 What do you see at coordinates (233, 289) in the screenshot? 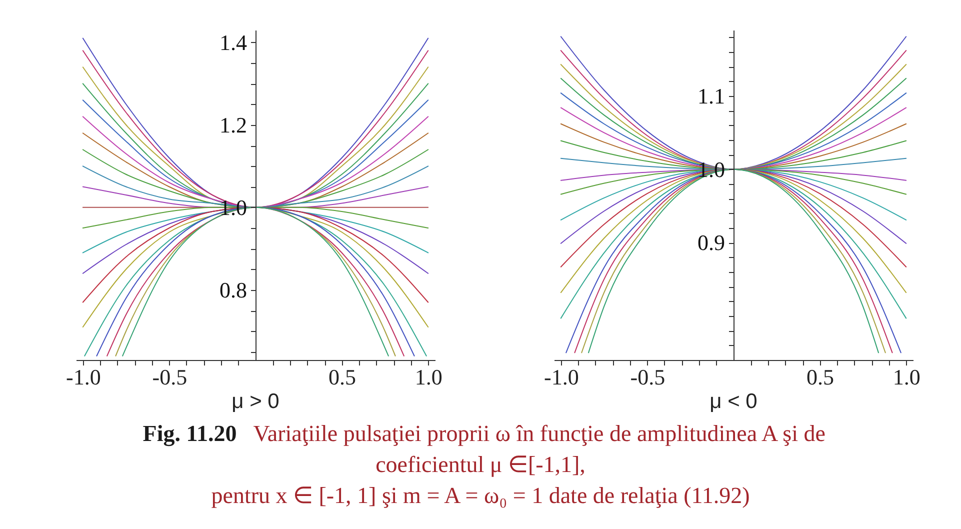
I see `y-tick-label: 0.8` at bounding box center [233, 289].